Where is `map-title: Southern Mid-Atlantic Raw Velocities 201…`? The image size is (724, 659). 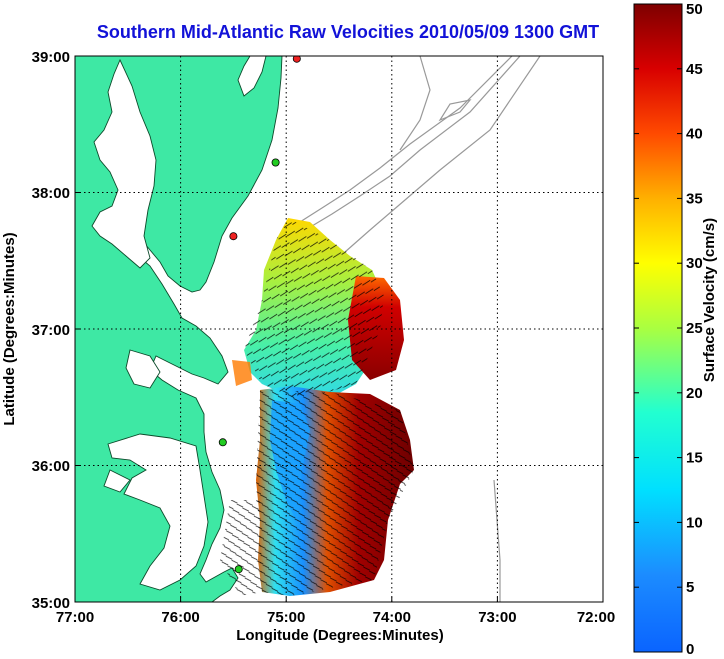 map-title: Southern Mid-Atlantic Raw Velocities 201… is located at coordinates (348, 32).